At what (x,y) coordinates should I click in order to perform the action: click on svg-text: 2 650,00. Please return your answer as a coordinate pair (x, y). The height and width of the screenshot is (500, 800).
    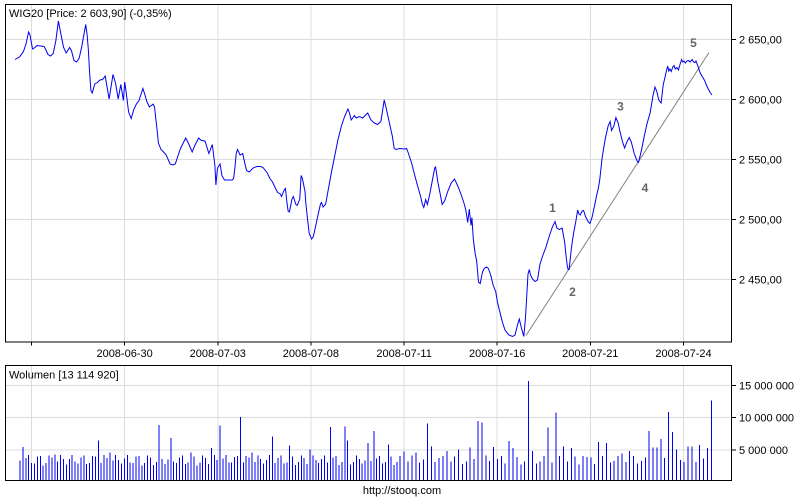
    Looking at the image, I should click on (760, 41).